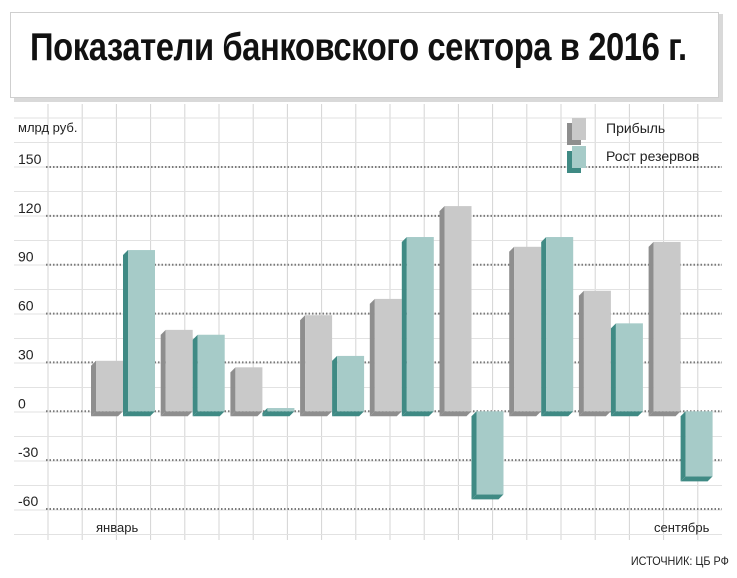 The width and height of the screenshot is (737, 578). What do you see at coordinates (30, 159) in the screenshot?
I see `y-tick-label: 150` at bounding box center [30, 159].